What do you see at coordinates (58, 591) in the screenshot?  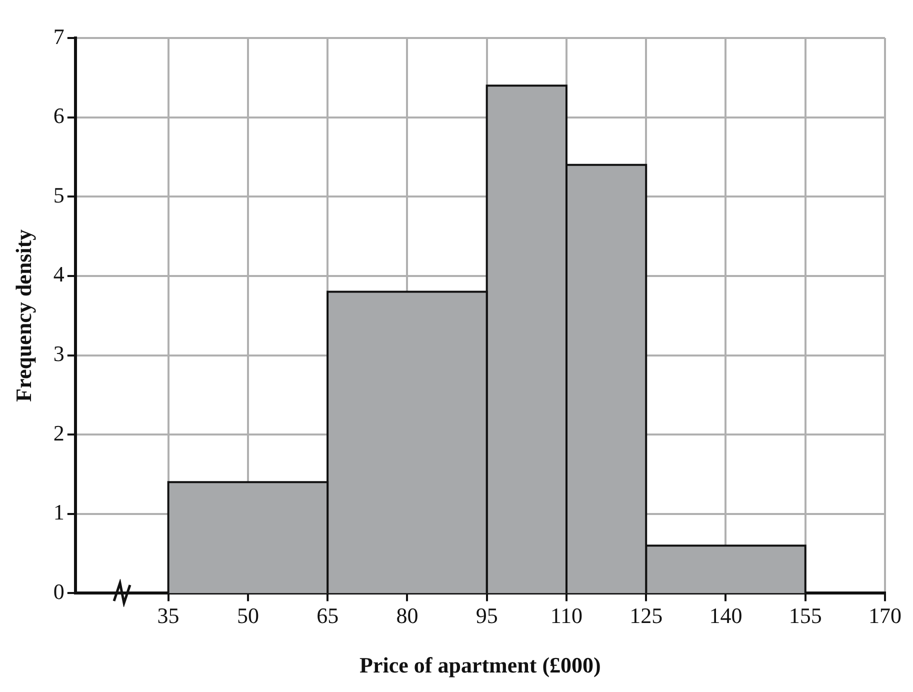 I see `y-tick-label: 0` at bounding box center [58, 591].